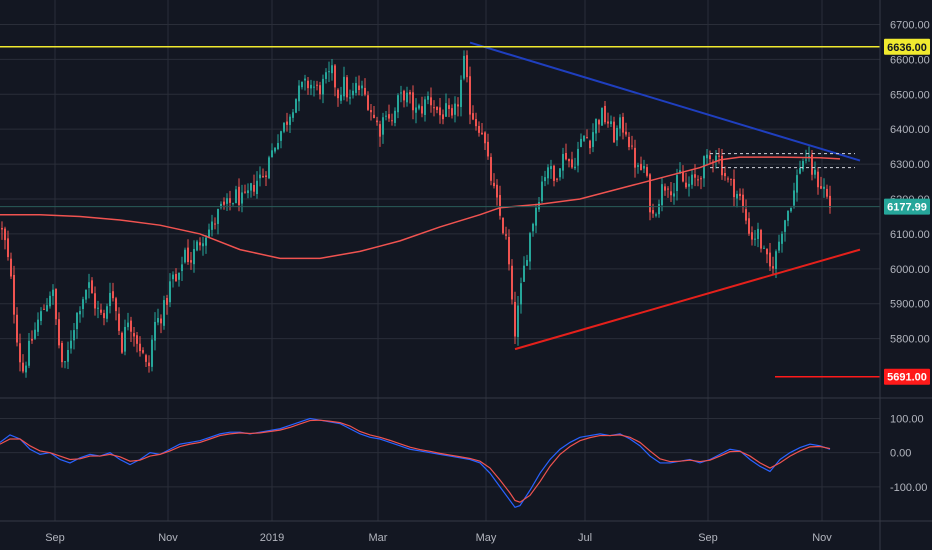  What do you see at coordinates (907, 378) in the screenshot?
I see `level-1-badge-label: 5691.00` at bounding box center [907, 378].